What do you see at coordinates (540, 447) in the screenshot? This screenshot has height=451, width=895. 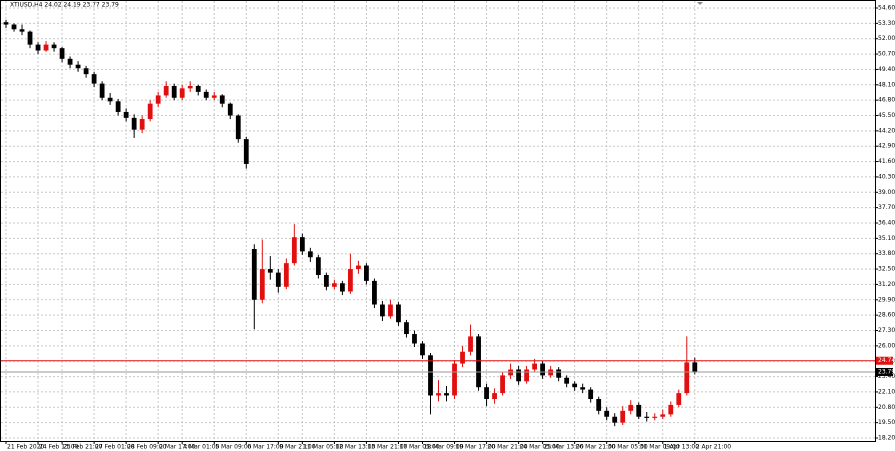 I see `x-tick-label: 24 Mar 05:00` at bounding box center [540, 447].